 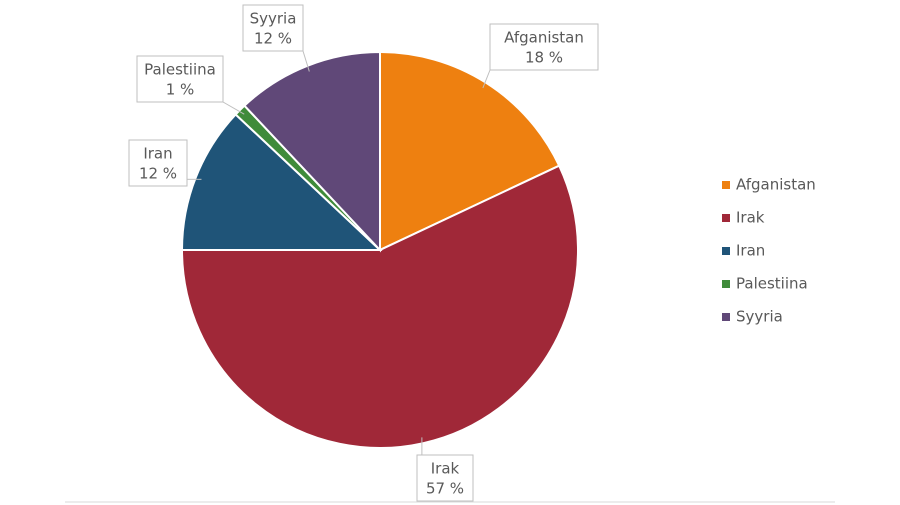 I want to click on label-name: Palestiina, so click(x=180, y=70).